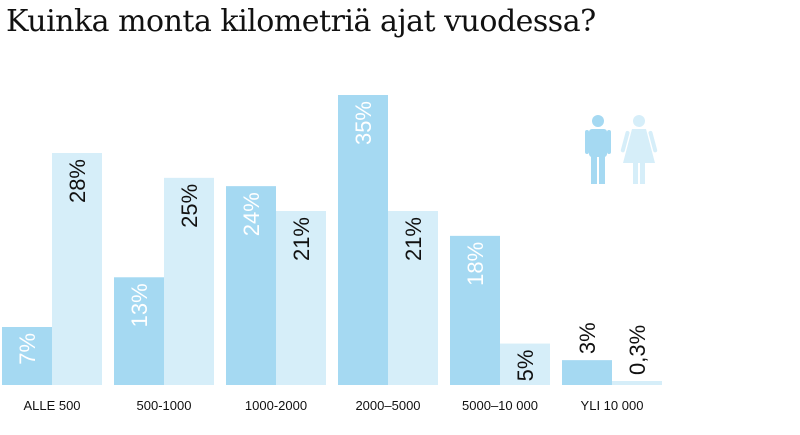 The width and height of the screenshot is (800, 435). I want to click on bar-male-1000-2000, so click(251, 285).